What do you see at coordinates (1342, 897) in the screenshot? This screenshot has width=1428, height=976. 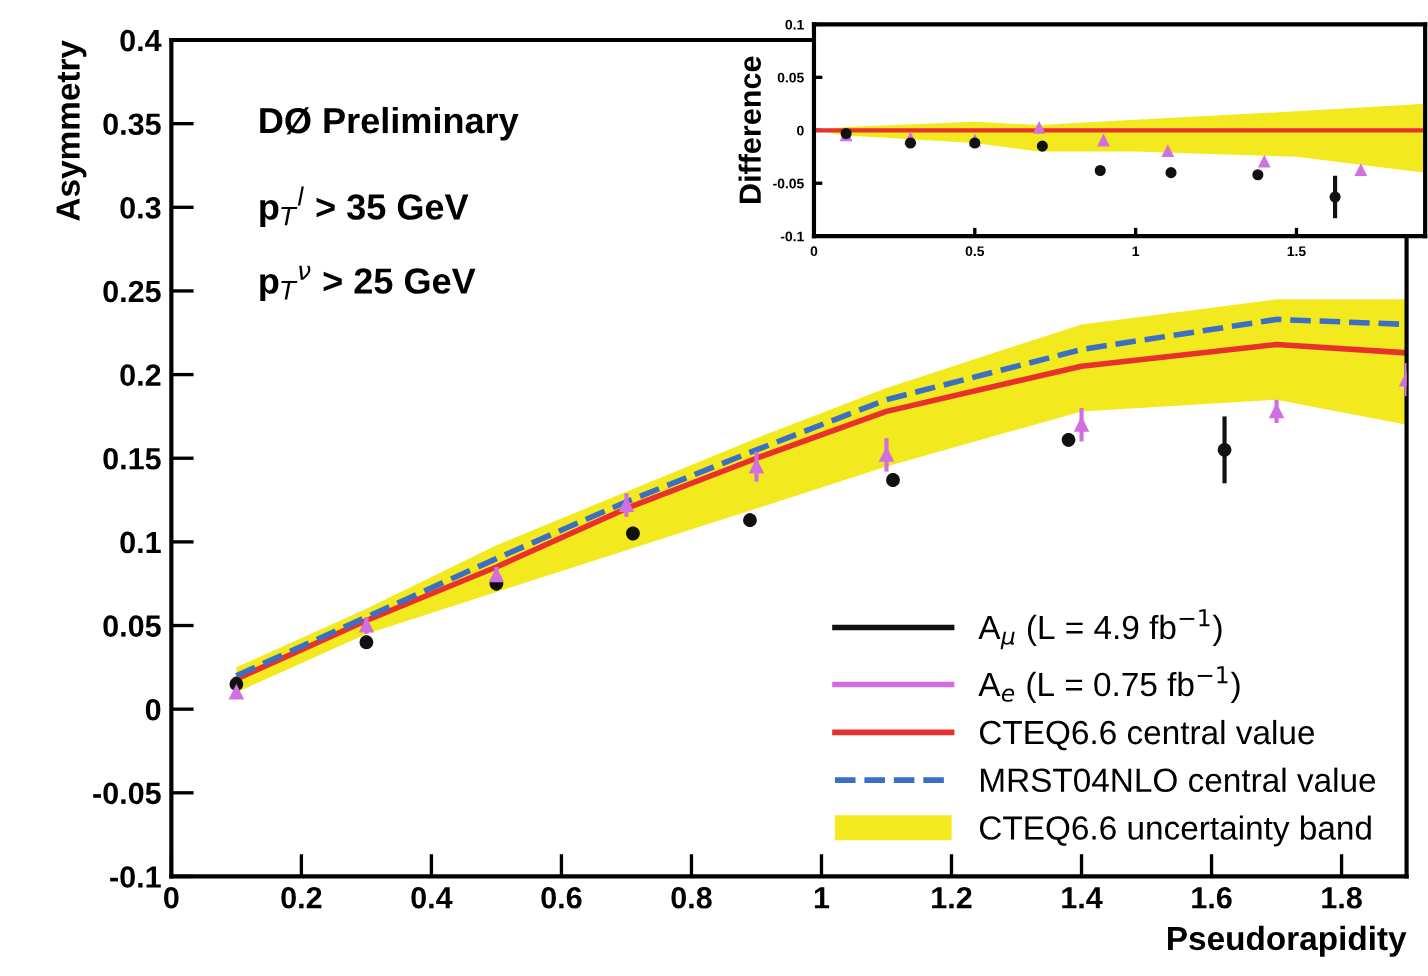 I see `x-tick-label: 1.8` at bounding box center [1342, 897].